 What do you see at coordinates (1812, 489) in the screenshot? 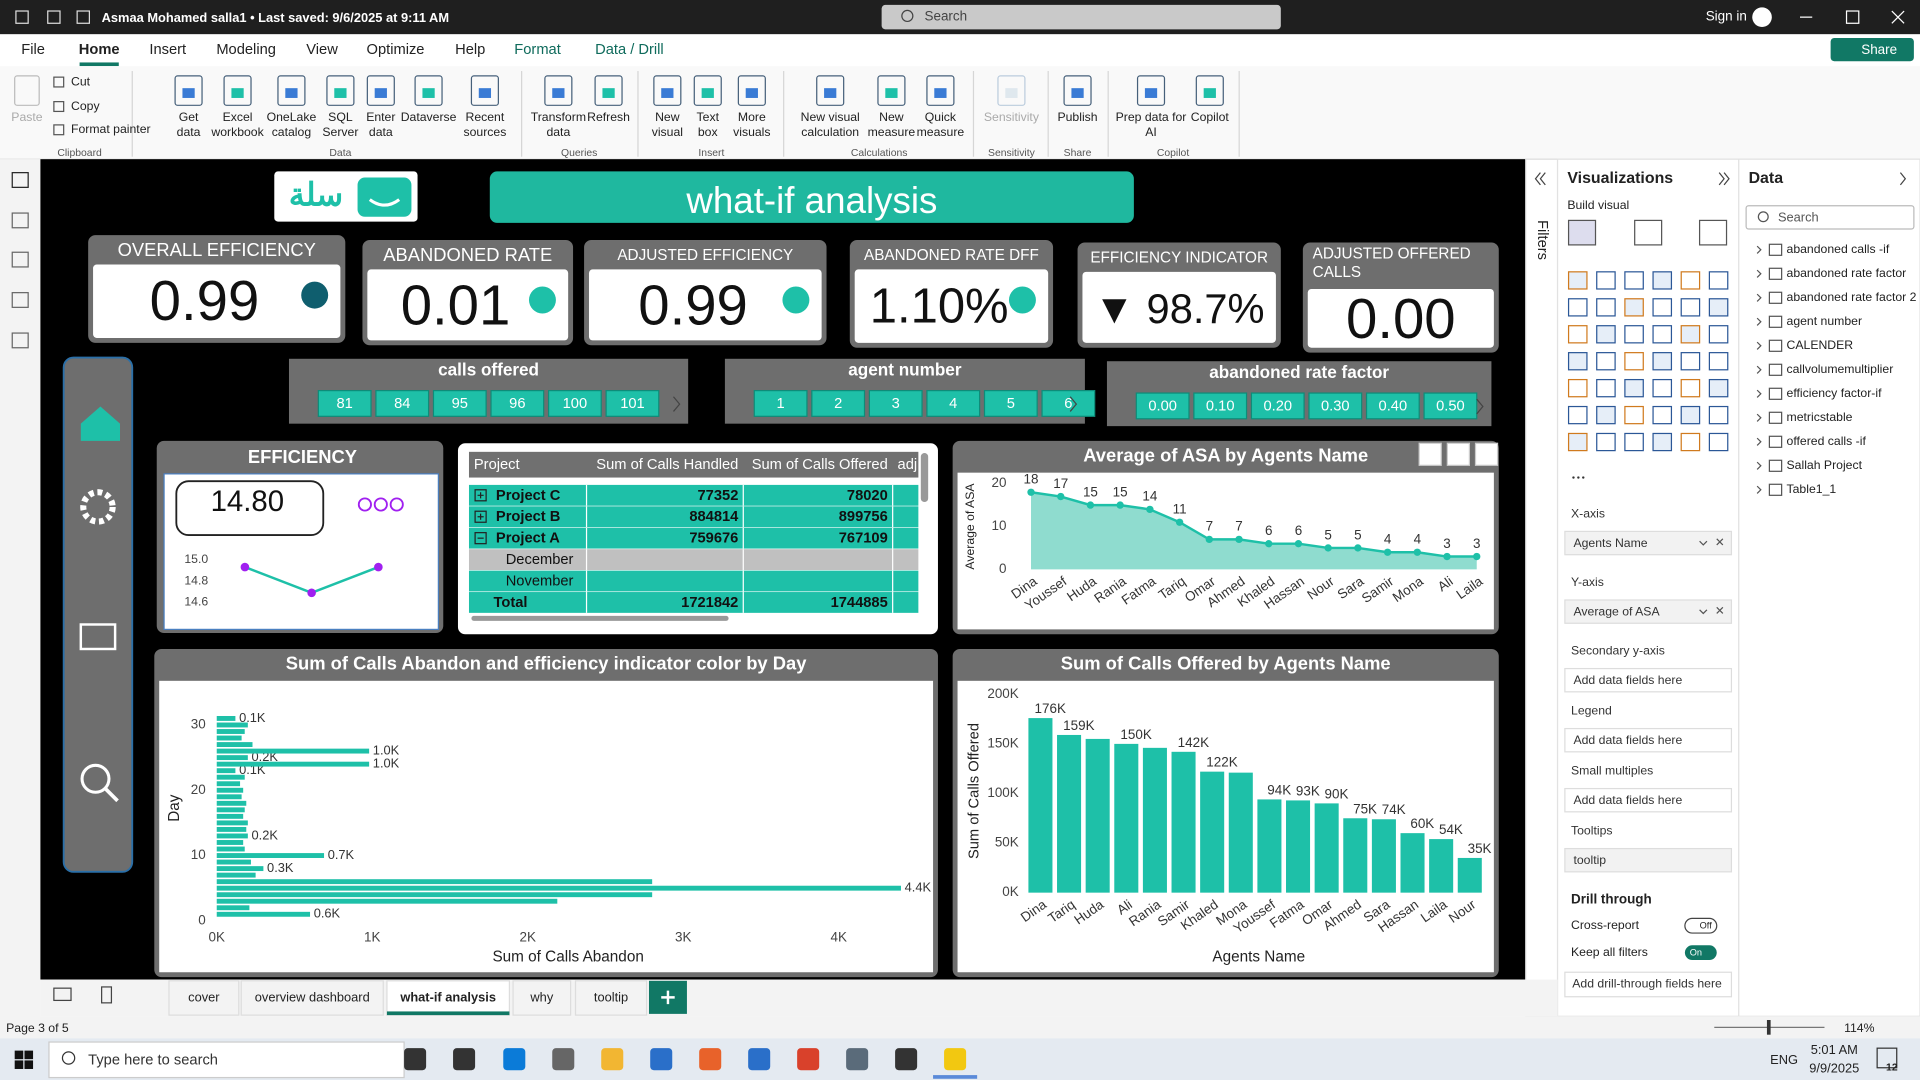
I see `data-table-name: Table1_1` at bounding box center [1812, 489].